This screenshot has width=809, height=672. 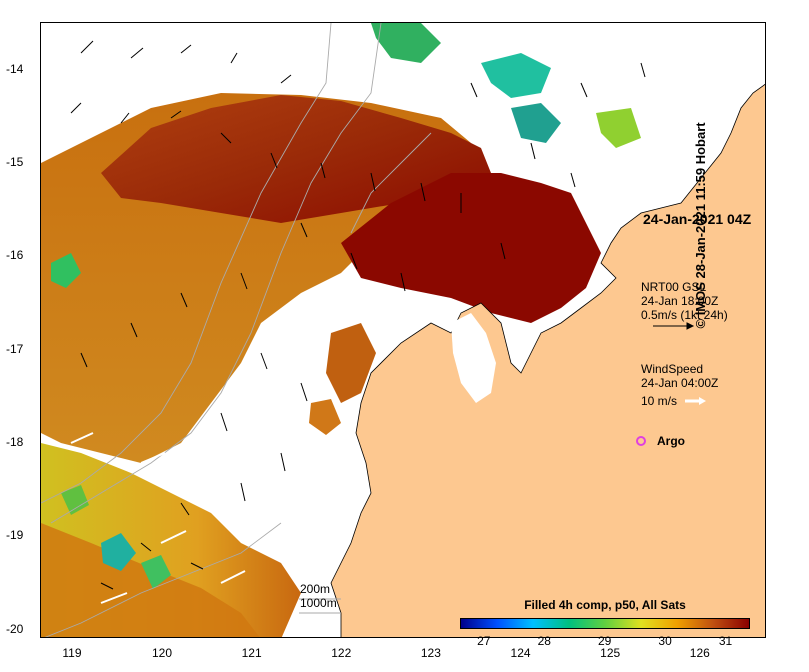 What do you see at coordinates (520, 653) in the screenshot?
I see `x-tick-label: 124` at bounding box center [520, 653].